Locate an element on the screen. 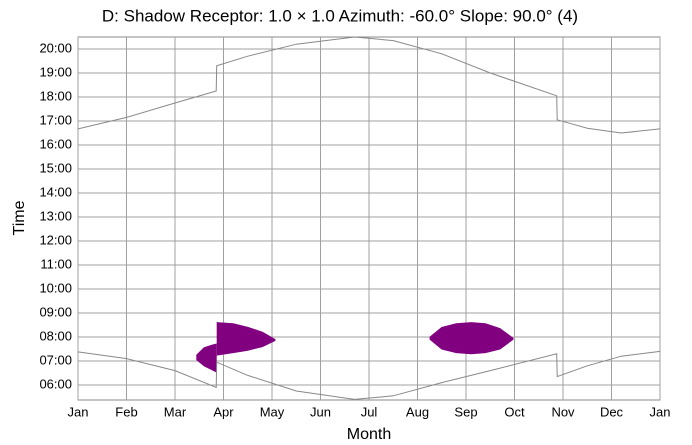 The image size is (692, 445). sun-line is located at coordinates (369, 375).